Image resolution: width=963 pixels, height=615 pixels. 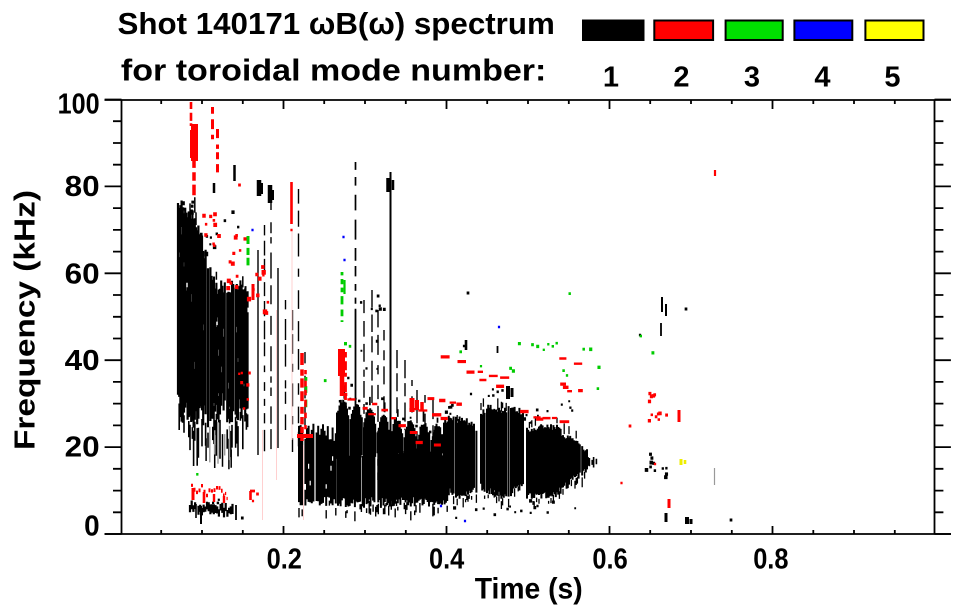 What do you see at coordinates (752, 77) in the screenshot?
I see `svg-text: 3` at bounding box center [752, 77].